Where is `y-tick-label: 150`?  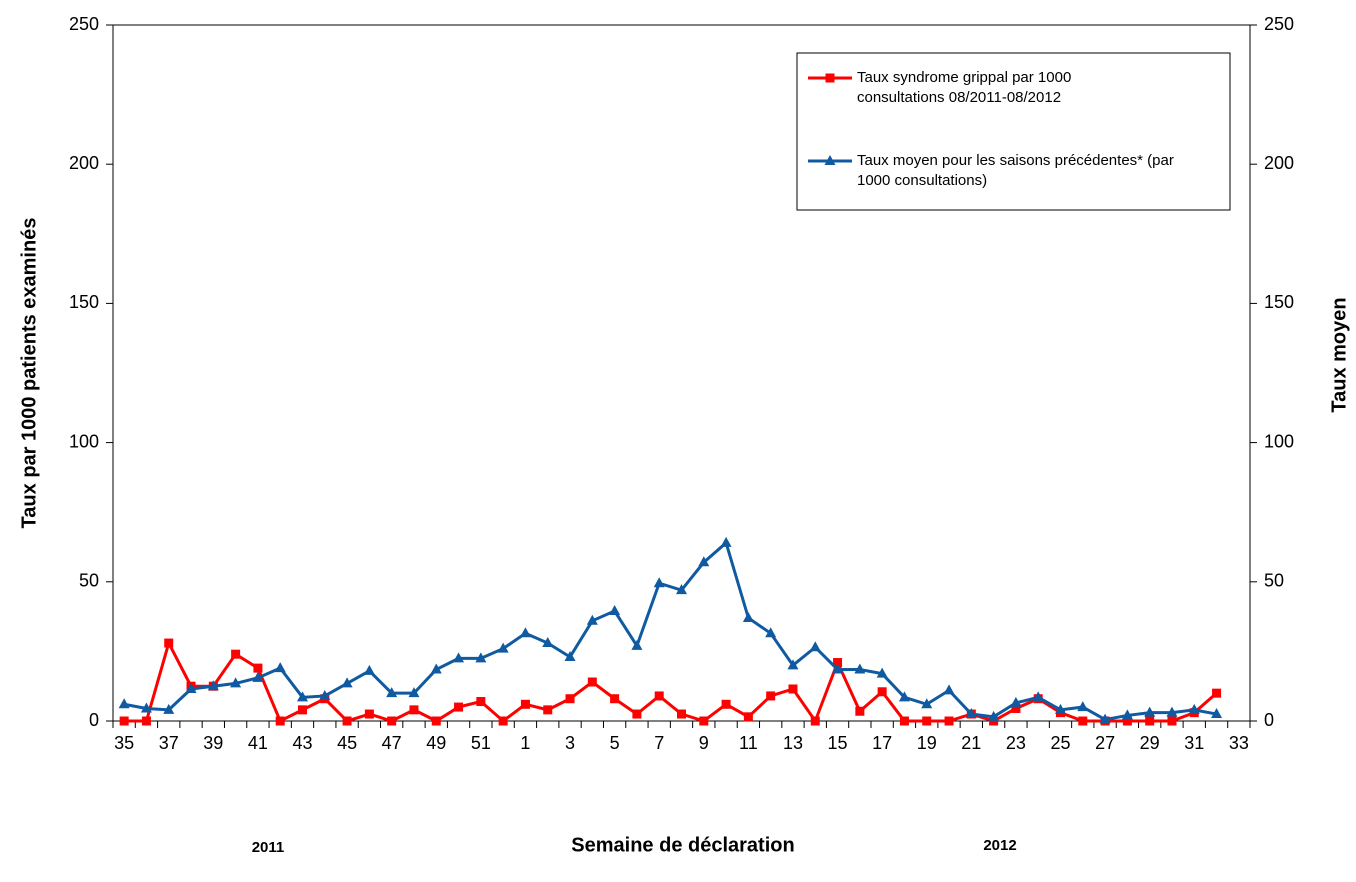
y-tick-label: 150 is located at coordinates (84, 302).